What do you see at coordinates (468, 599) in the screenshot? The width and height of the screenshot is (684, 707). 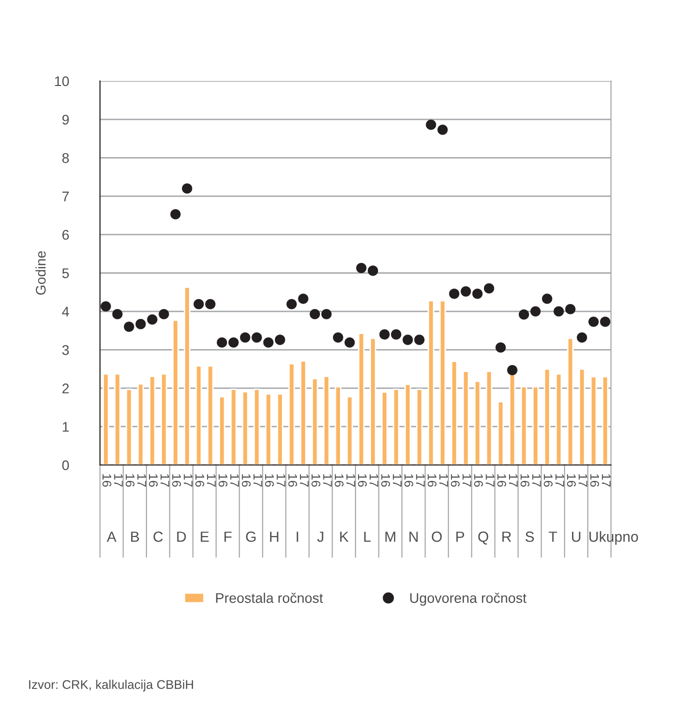 I see `legend-label: Ugovorena ročnost` at bounding box center [468, 599].